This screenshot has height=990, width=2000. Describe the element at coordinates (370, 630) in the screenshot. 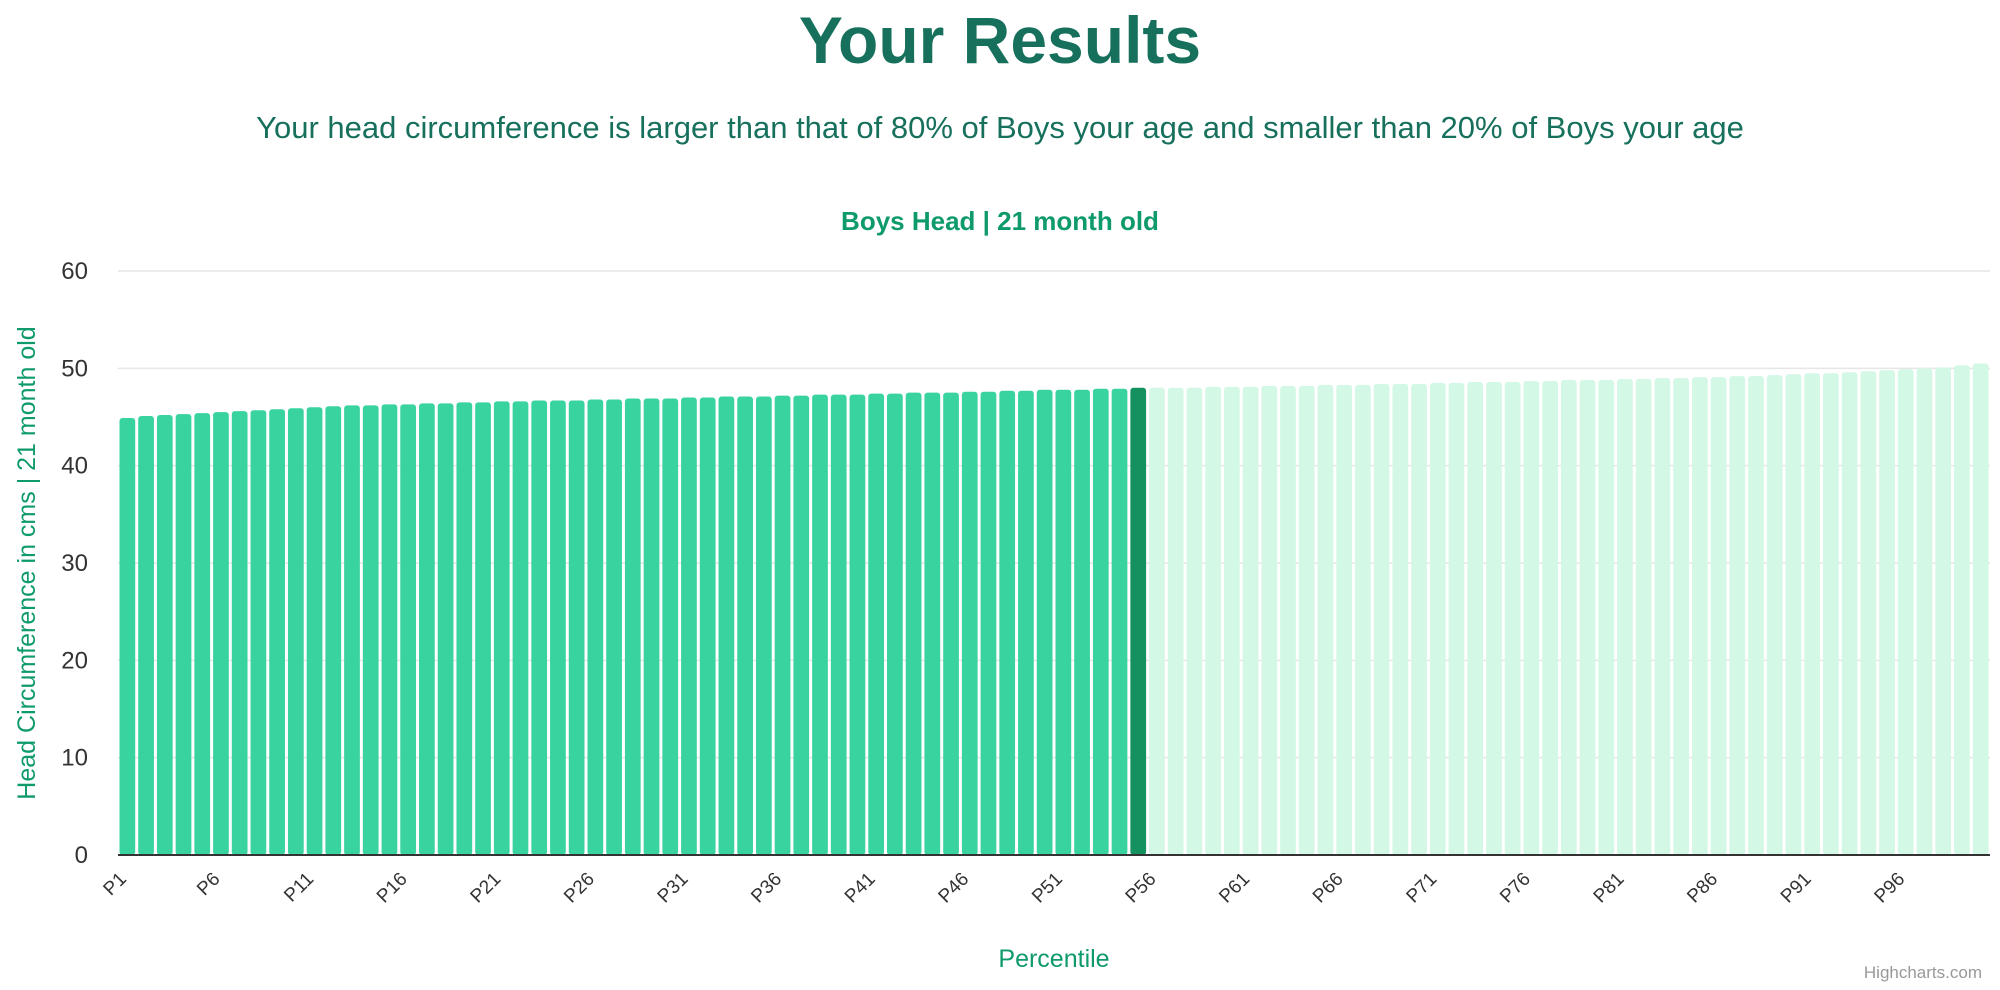

I see `bar-p14` at that location.